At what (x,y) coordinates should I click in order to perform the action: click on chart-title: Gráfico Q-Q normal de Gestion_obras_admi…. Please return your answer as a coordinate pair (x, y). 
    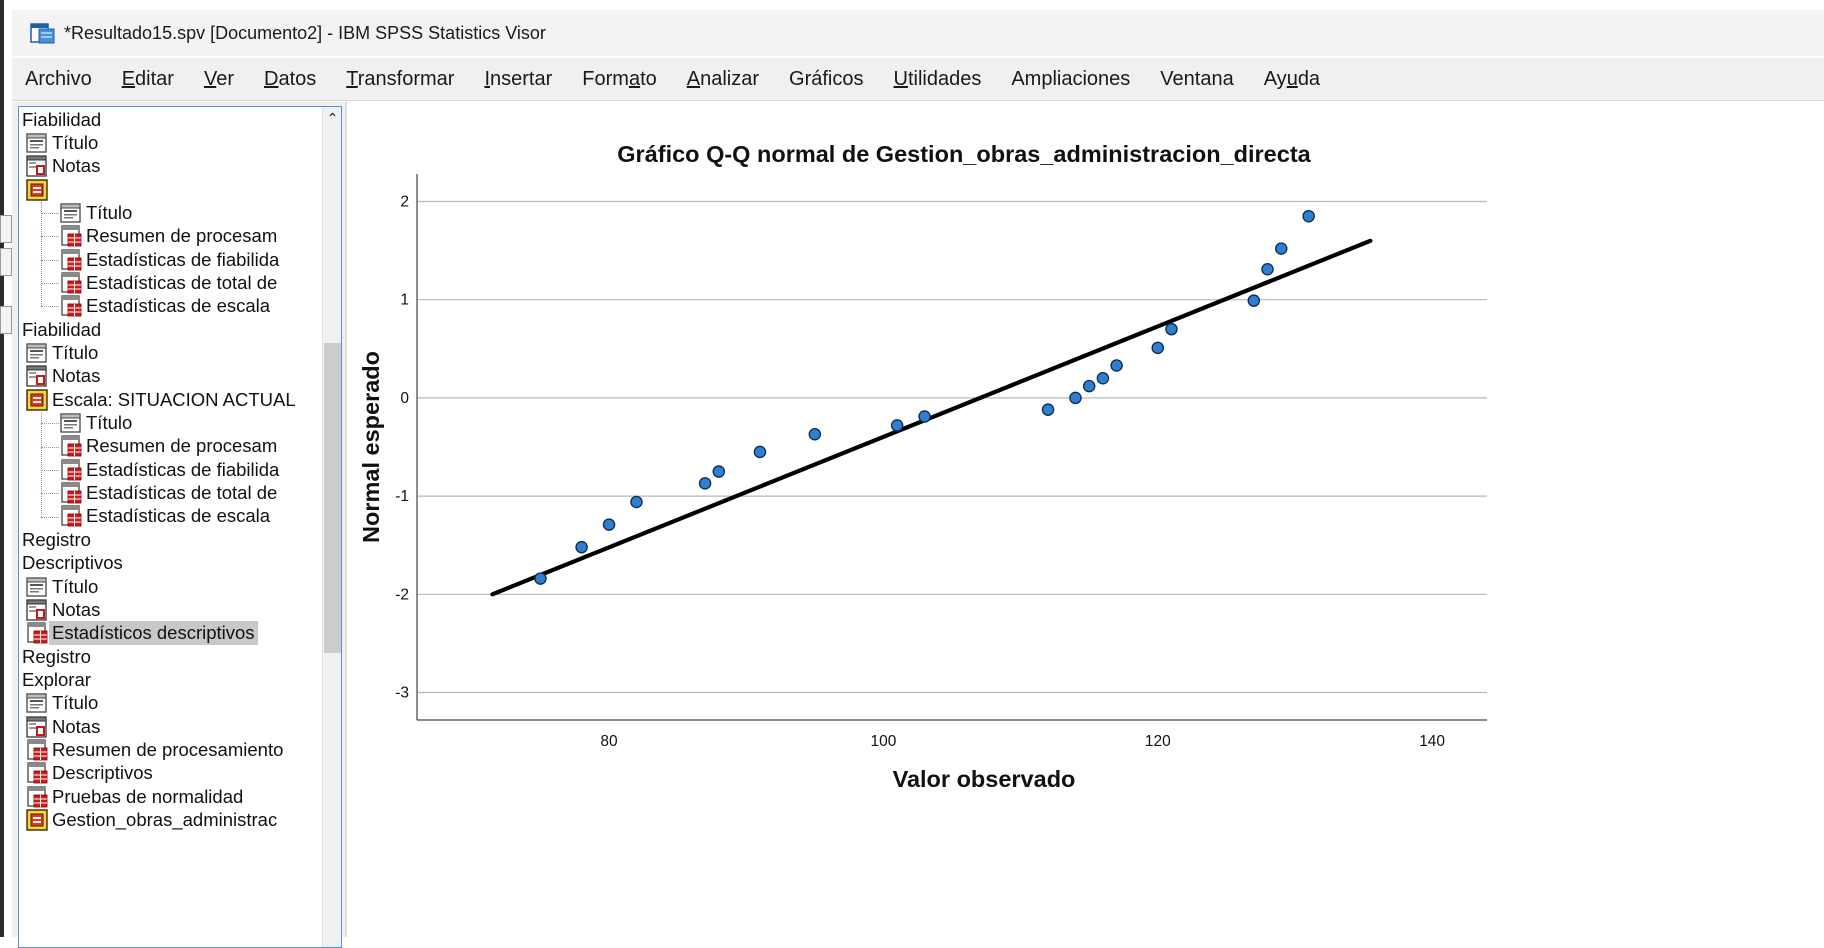
    Looking at the image, I should click on (964, 154).